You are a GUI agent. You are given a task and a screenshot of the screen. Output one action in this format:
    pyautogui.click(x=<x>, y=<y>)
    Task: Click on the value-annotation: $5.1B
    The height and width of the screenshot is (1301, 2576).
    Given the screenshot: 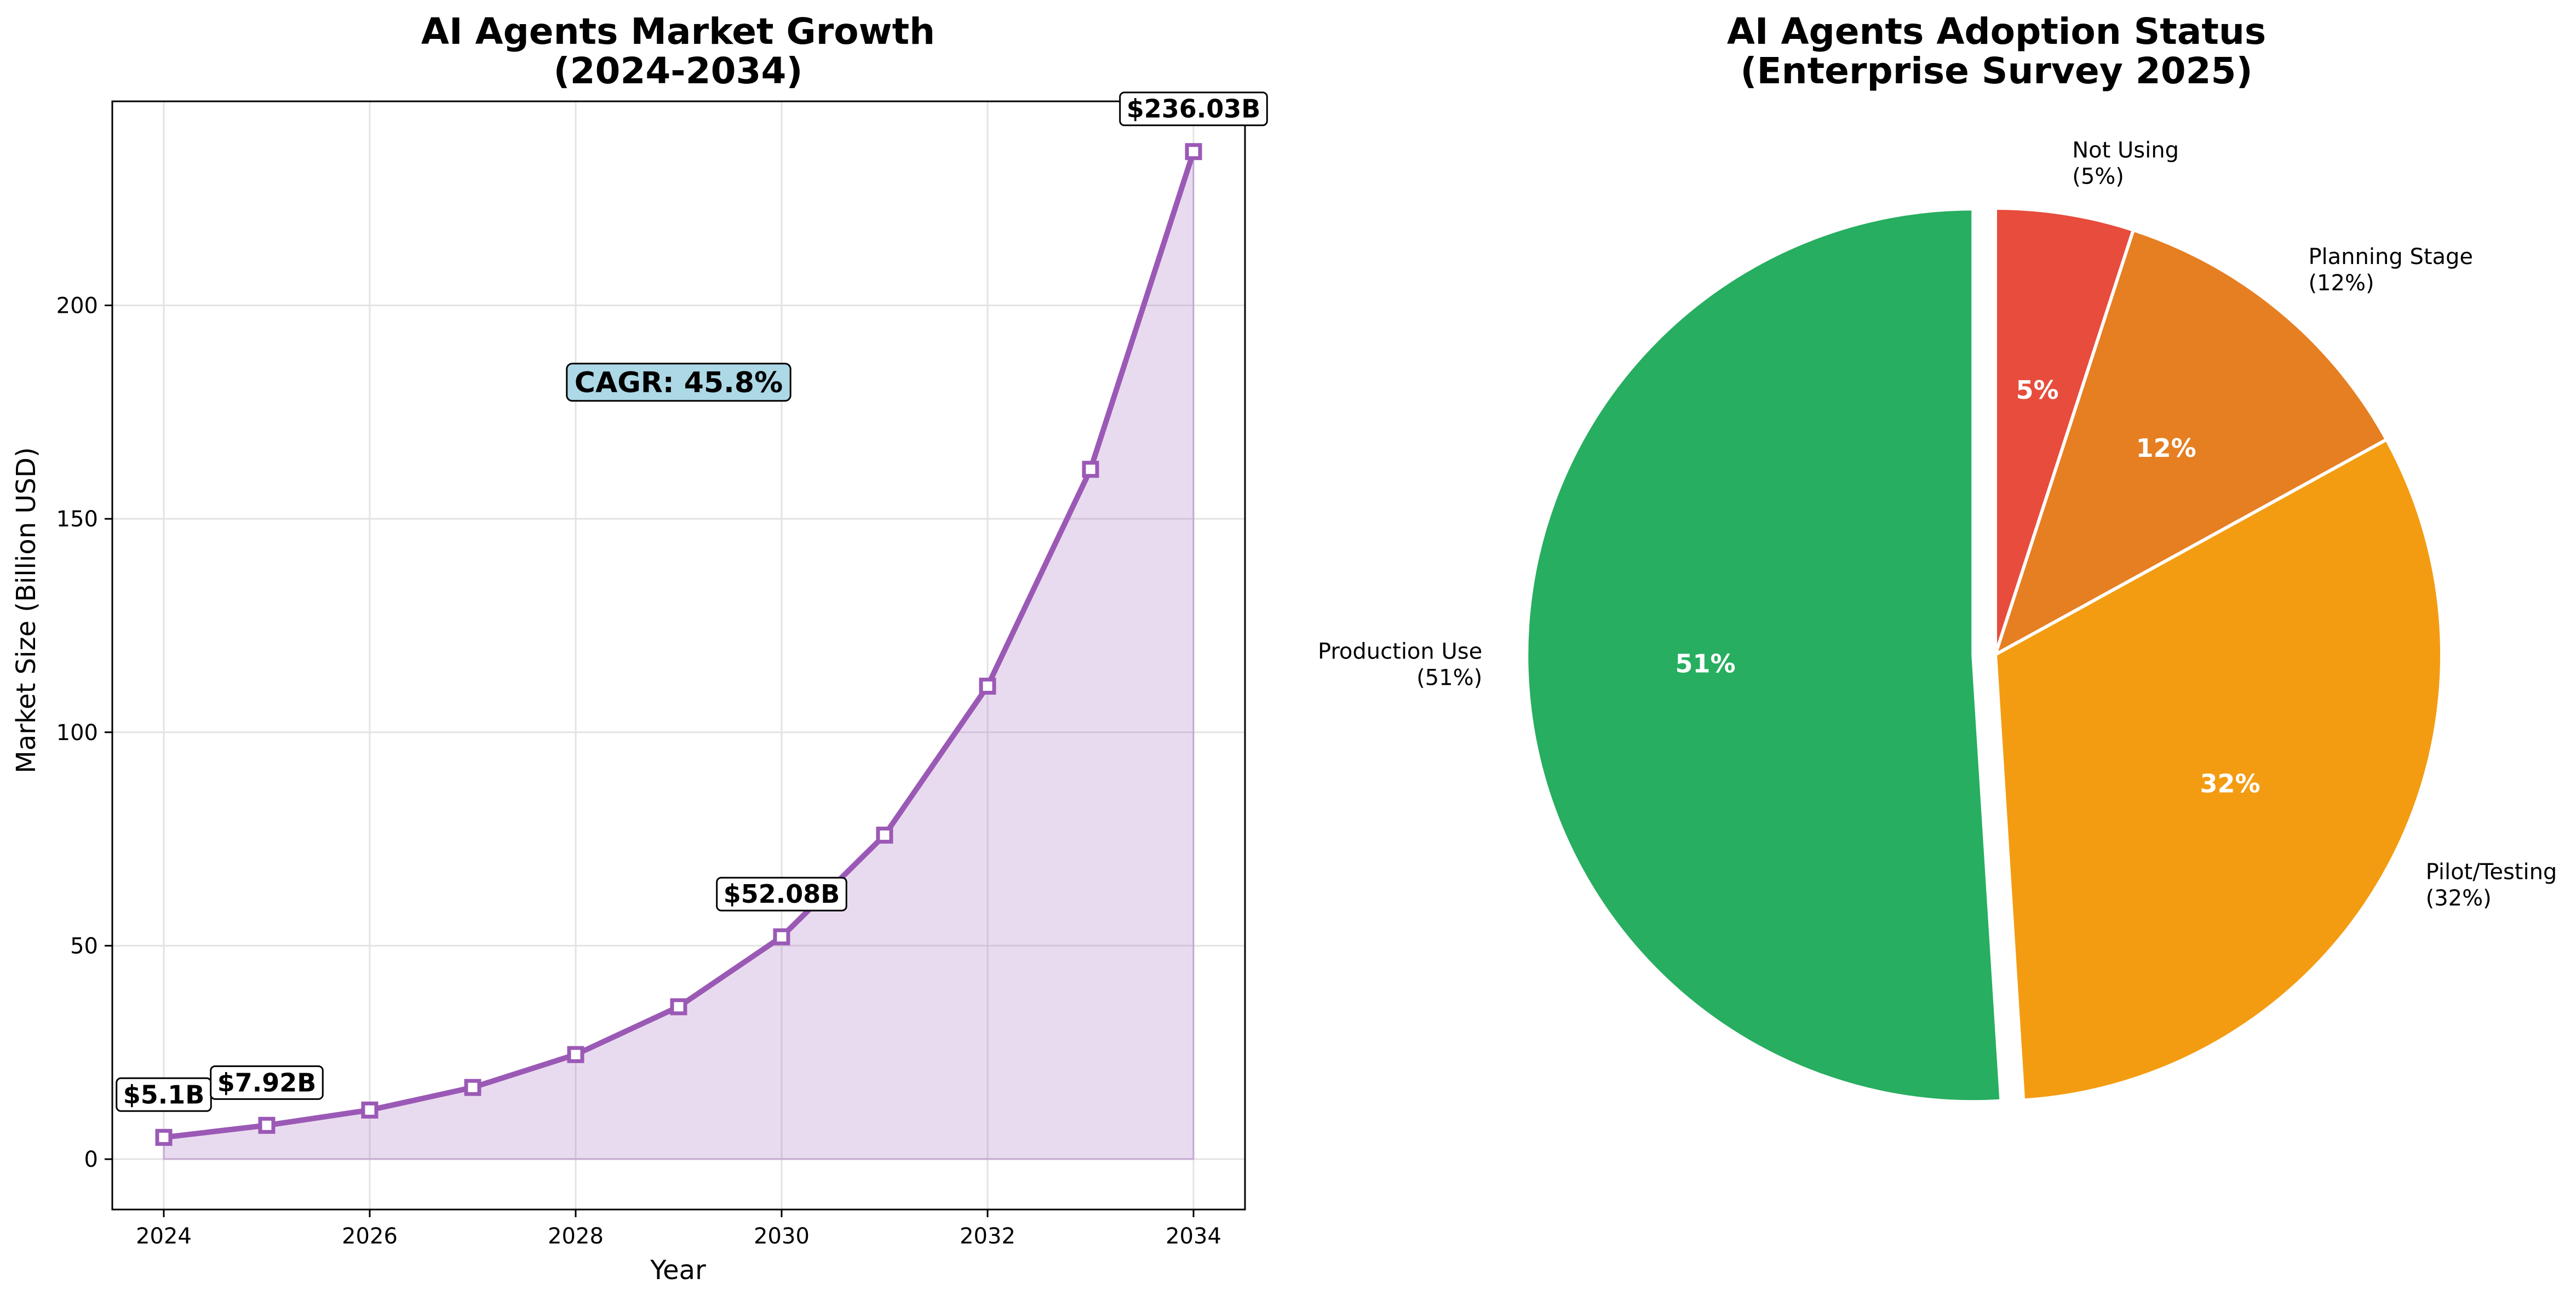 What is the action you would take?
    pyautogui.click(x=164, y=1094)
    